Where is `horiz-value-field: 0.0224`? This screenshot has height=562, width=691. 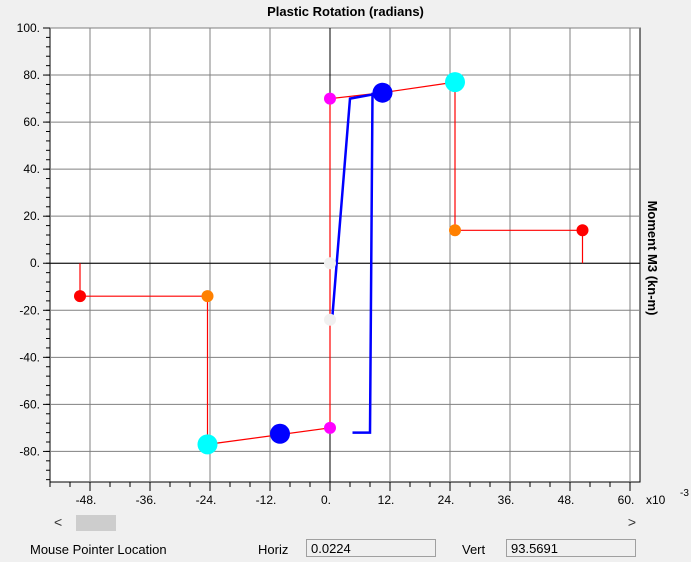 horiz-value-field: 0.0224 is located at coordinates (371, 548).